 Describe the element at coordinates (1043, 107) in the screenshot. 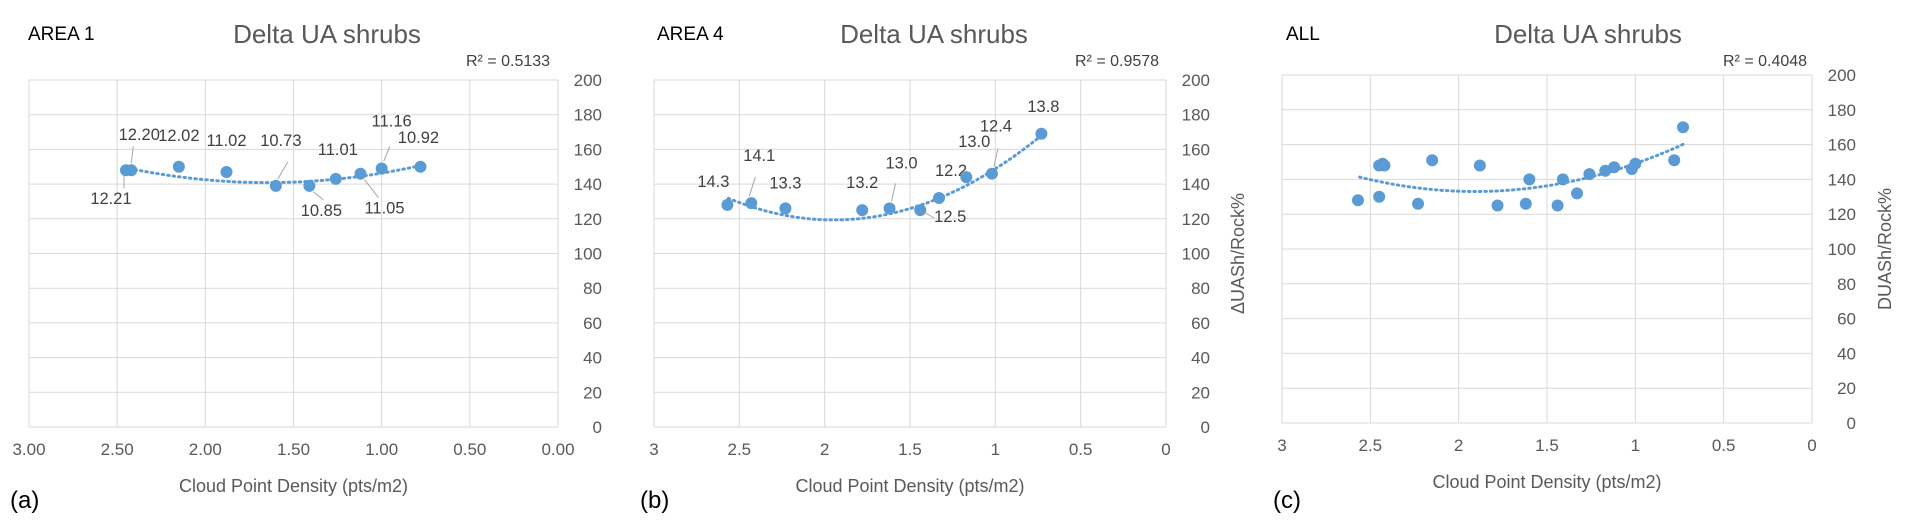

I see `data-label: 13.8` at that location.